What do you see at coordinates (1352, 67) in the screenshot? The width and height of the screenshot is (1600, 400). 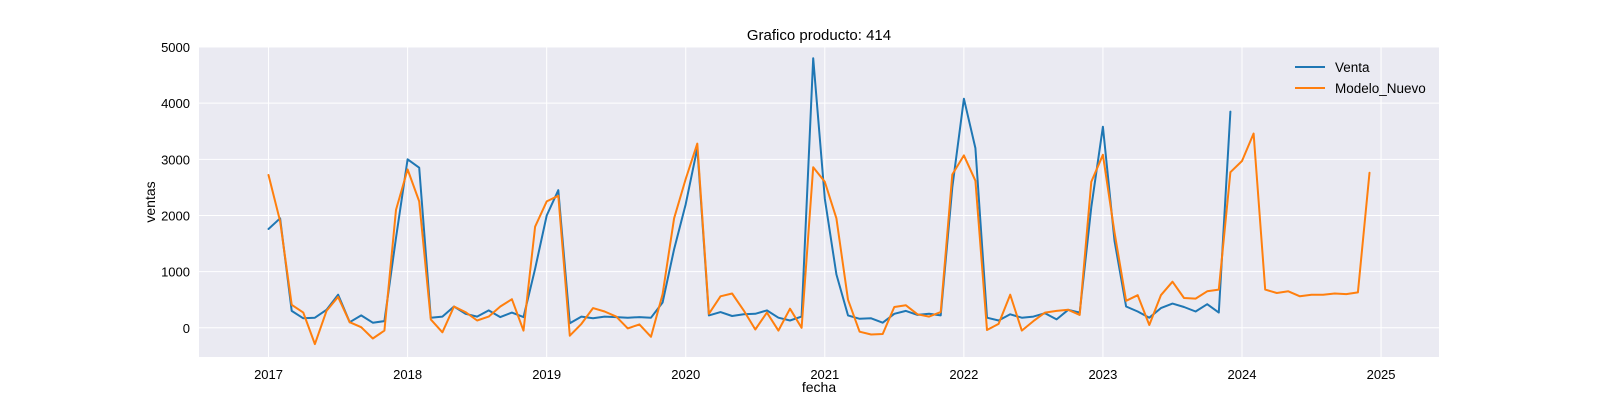 I see `legend-label-venta: Venta` at bounding box center [1352, 67].